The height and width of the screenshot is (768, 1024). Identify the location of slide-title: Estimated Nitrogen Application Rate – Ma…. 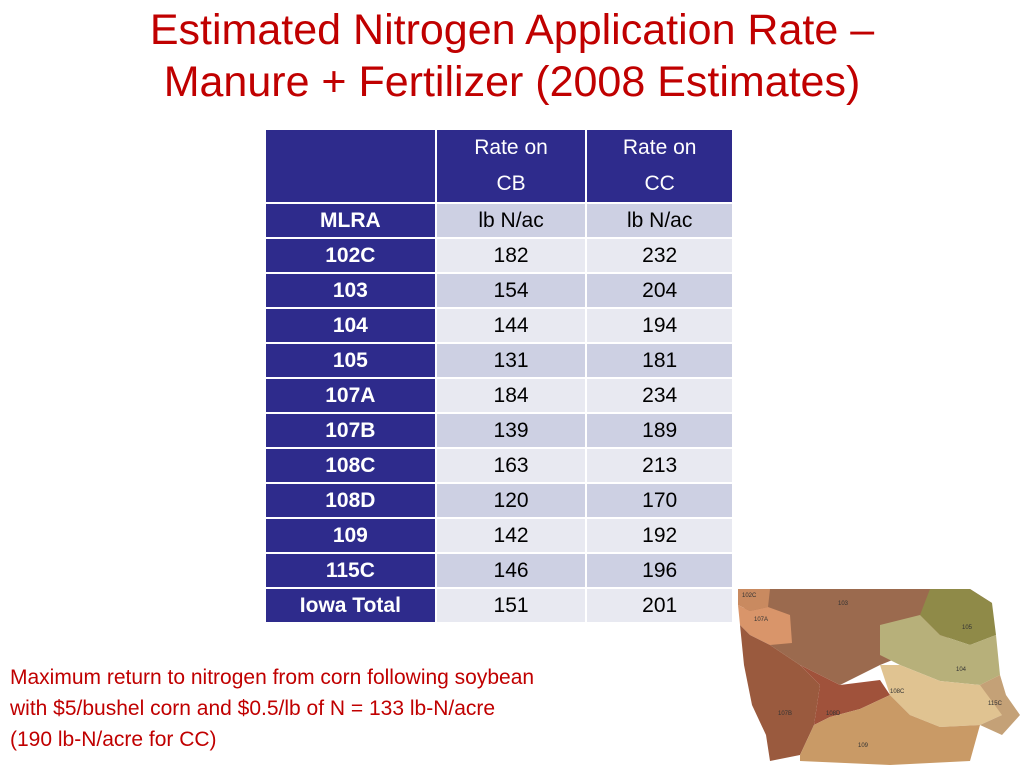
(512, 56).